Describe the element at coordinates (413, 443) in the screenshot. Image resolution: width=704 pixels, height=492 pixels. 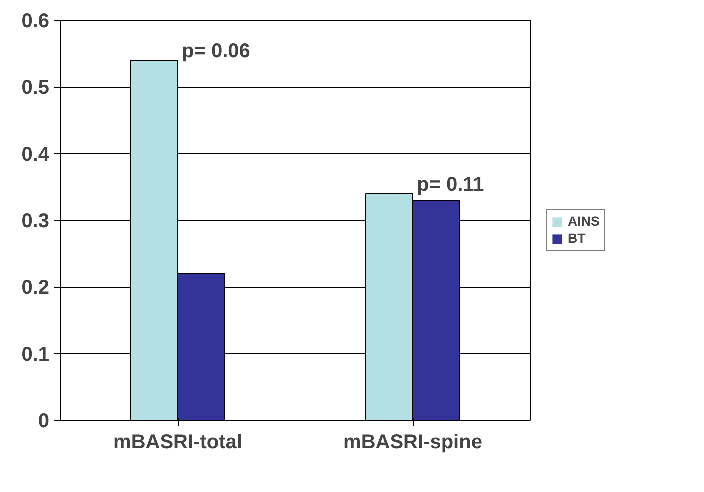
I see `x-tick-label: mBASRI-spine` at that location.